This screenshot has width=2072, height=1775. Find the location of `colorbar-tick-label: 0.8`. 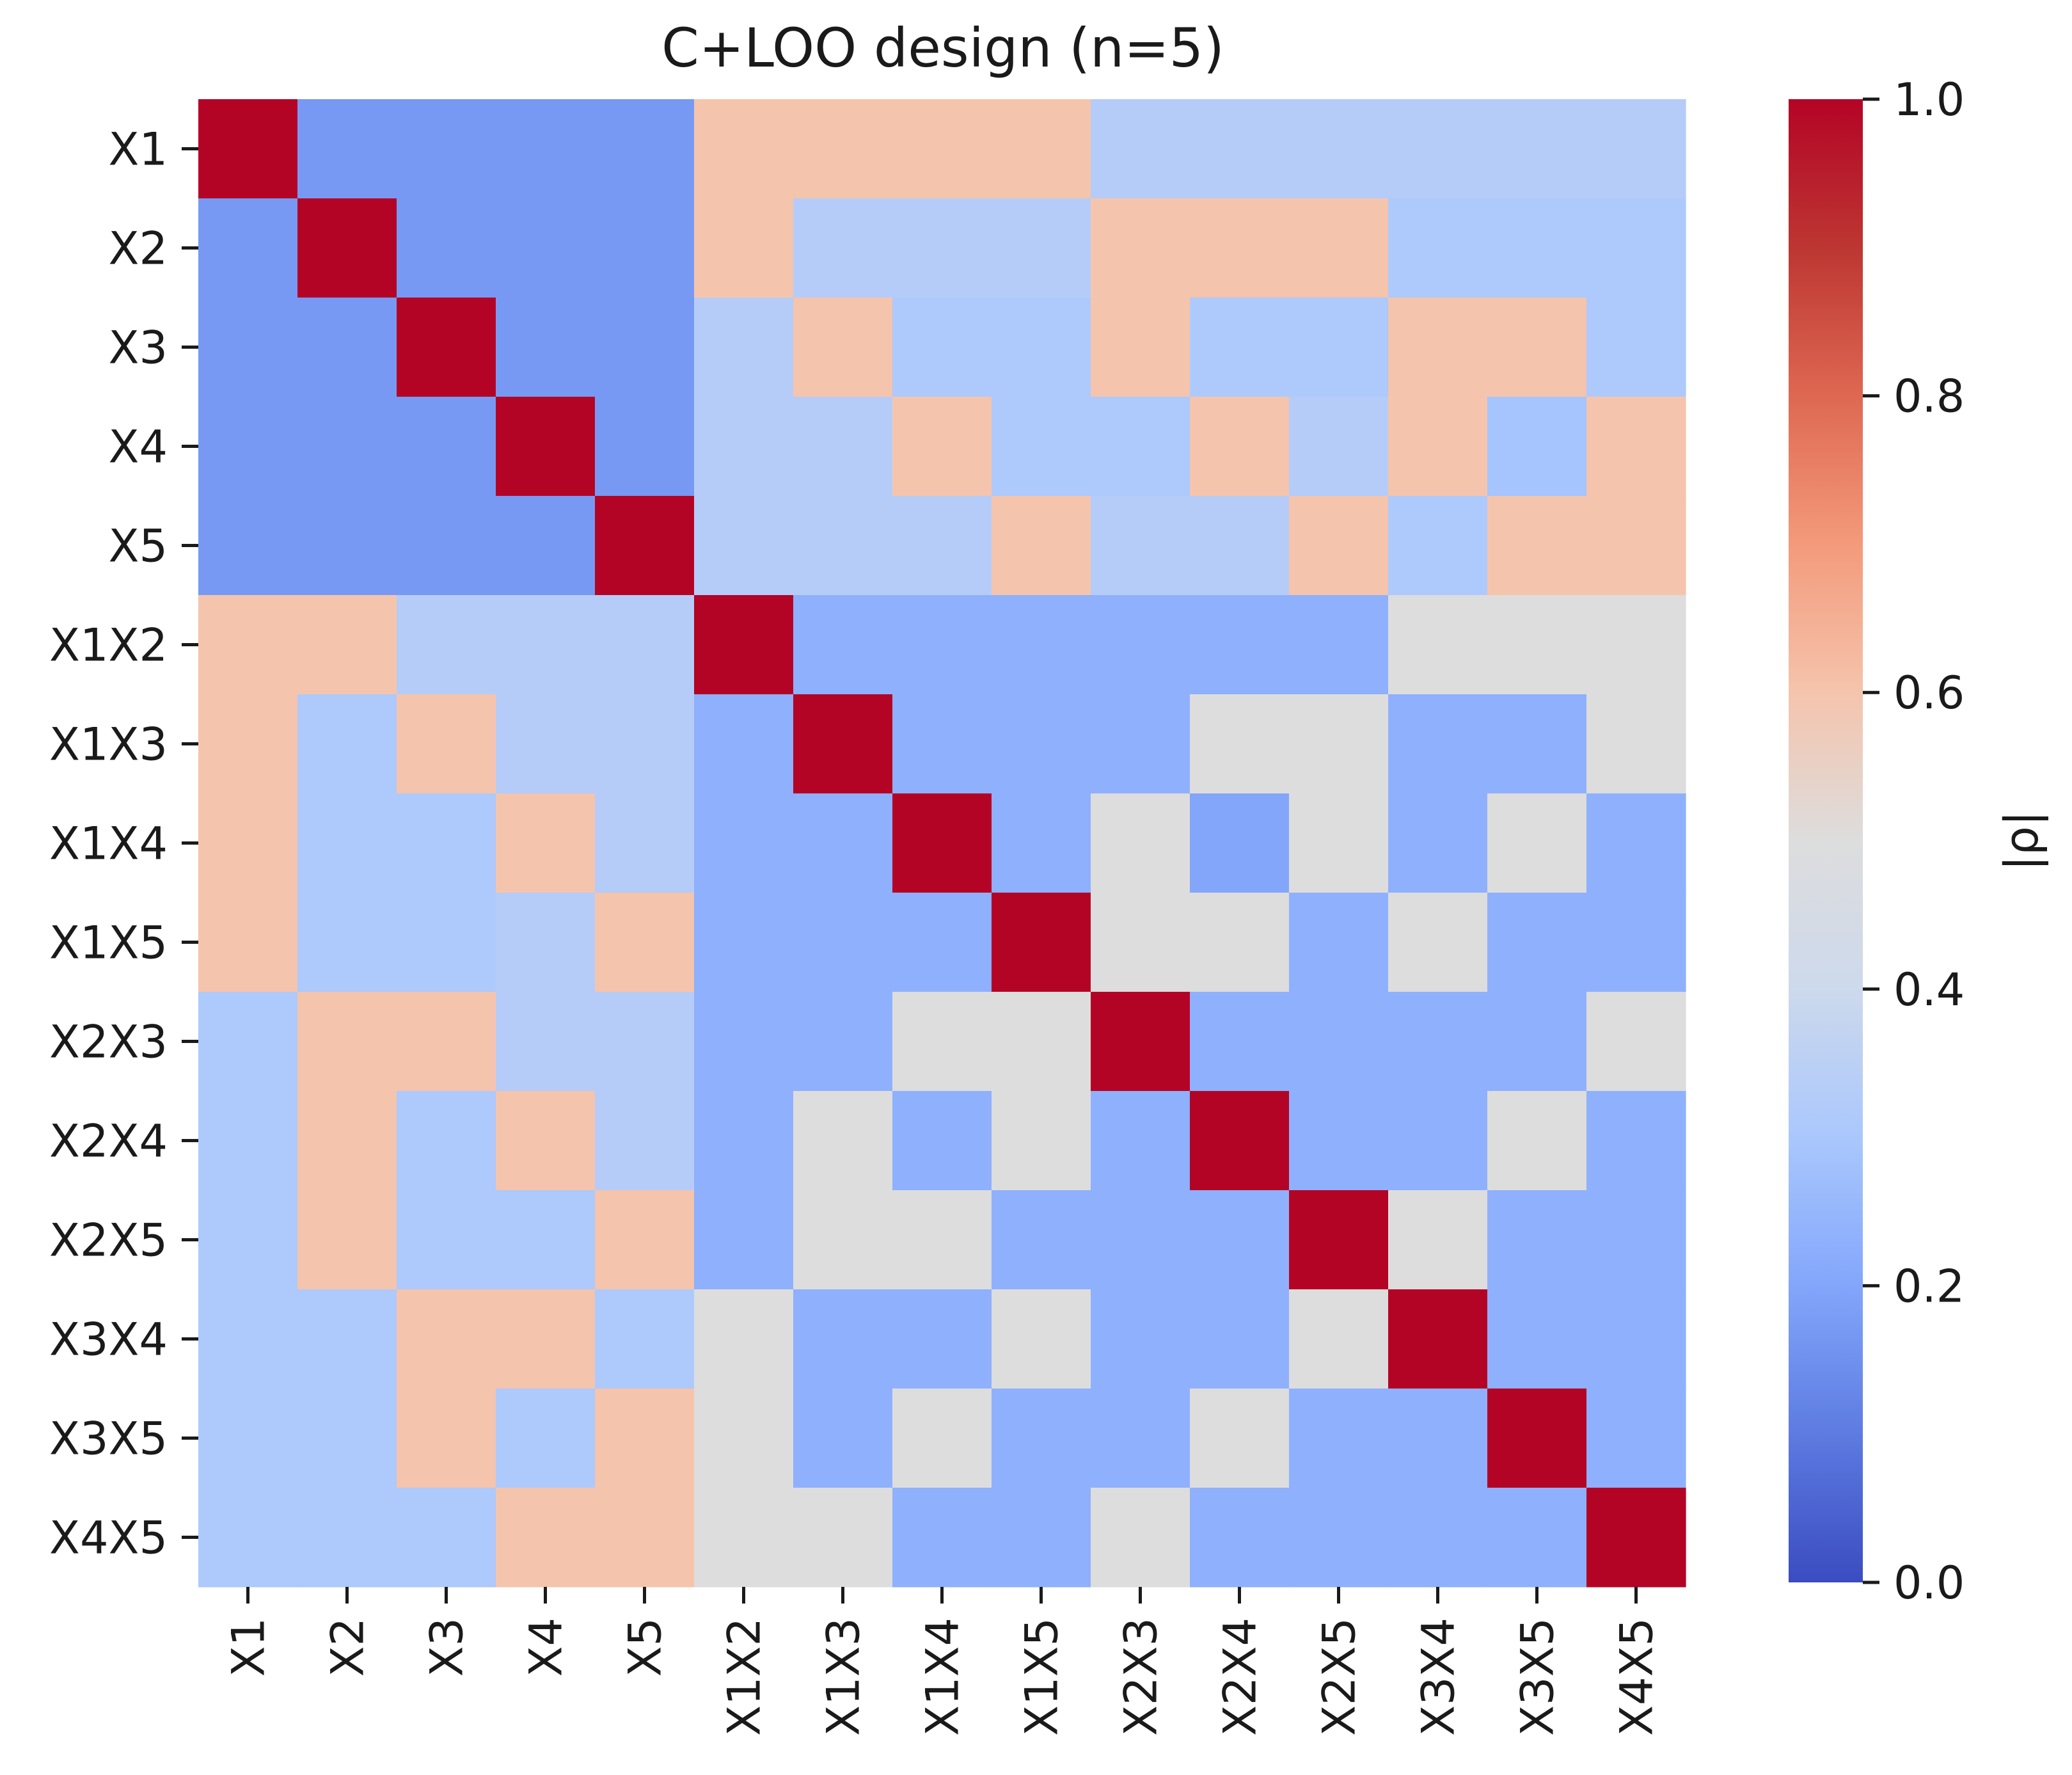

colorbar-tick-label: 0.8 is located at coordinates (1929, 396).